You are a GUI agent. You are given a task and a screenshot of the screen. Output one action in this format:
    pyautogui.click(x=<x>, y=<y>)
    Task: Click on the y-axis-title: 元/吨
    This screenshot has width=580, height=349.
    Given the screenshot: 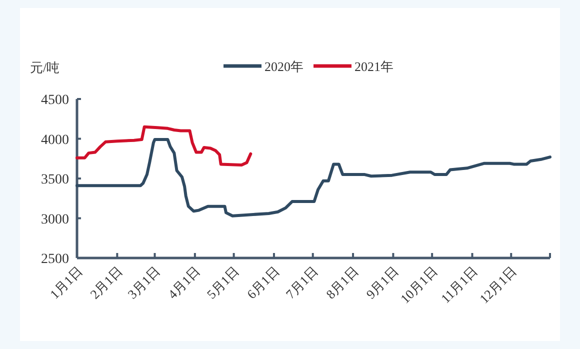 What is the action you would take?
    pyautogui.click(x=45, y=67)
    